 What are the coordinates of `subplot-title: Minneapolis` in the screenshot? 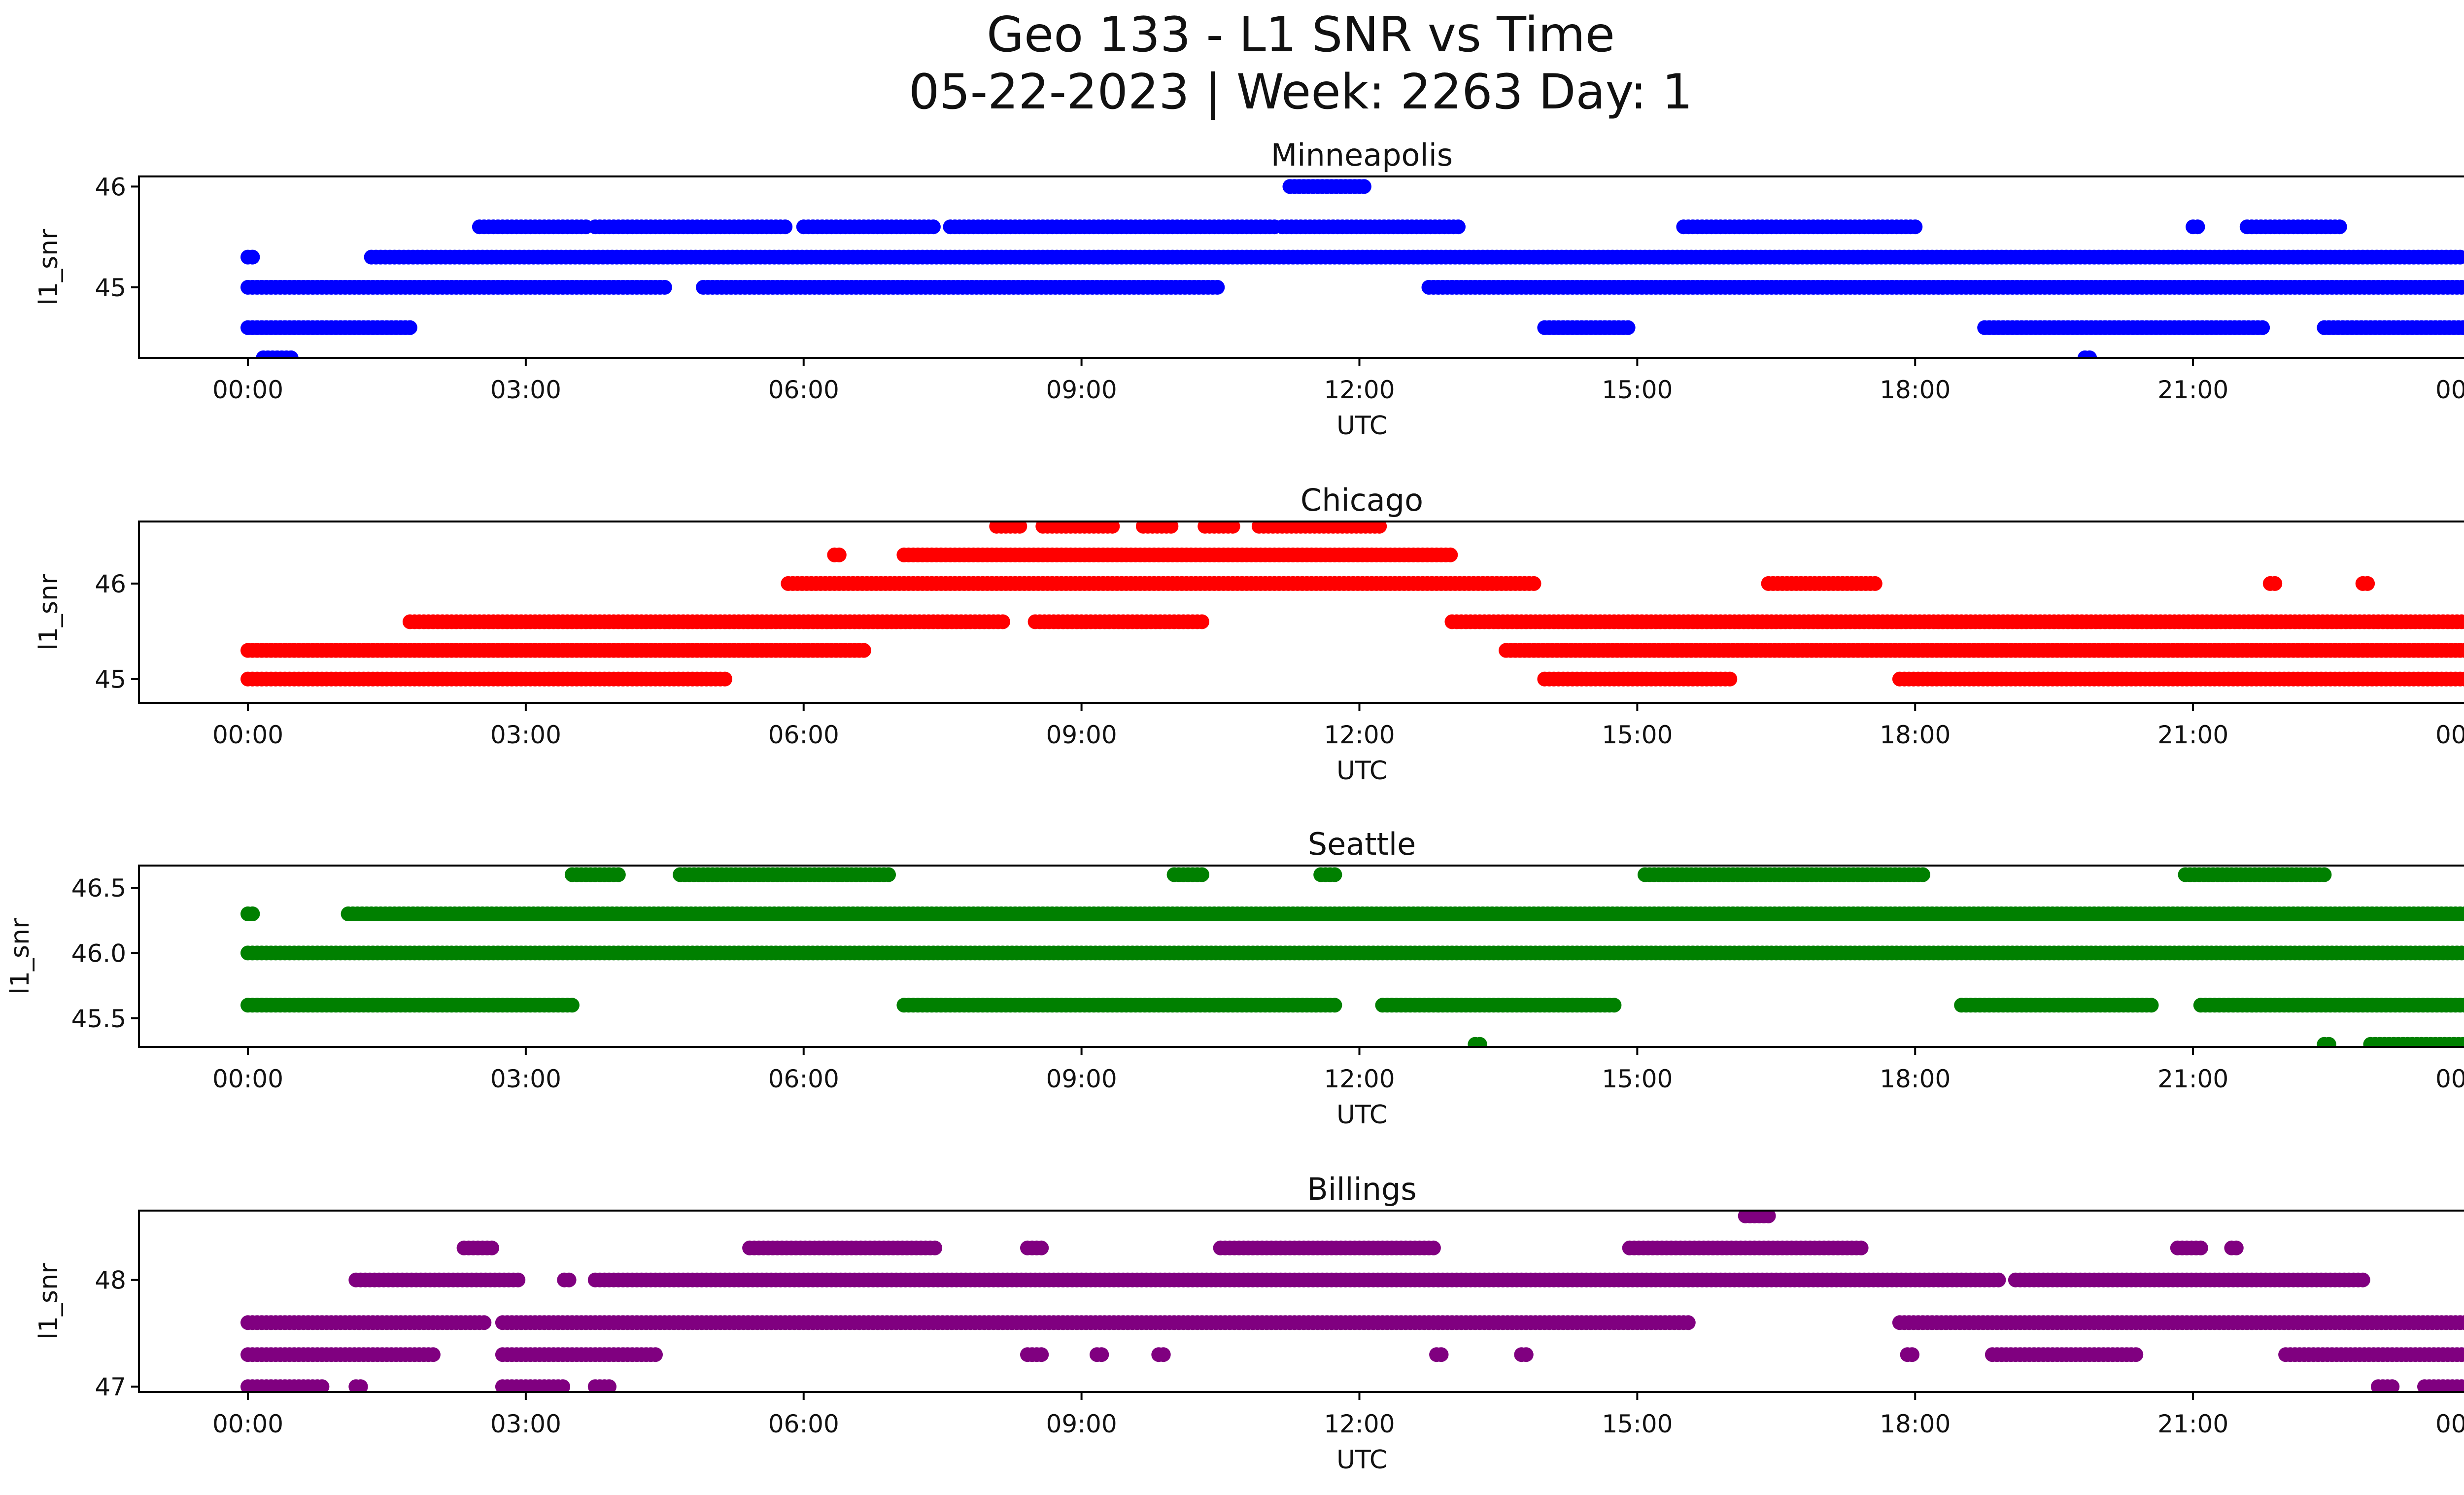 It's located at (1362, 155).